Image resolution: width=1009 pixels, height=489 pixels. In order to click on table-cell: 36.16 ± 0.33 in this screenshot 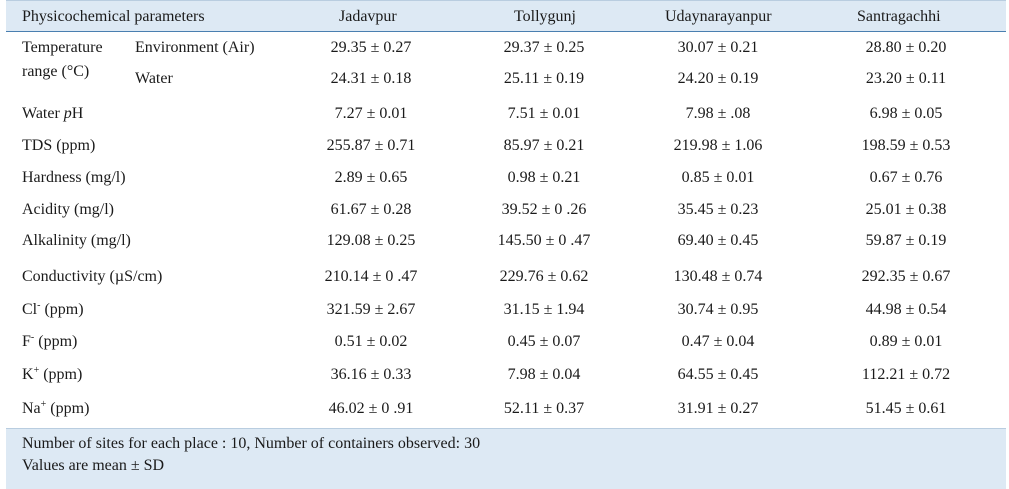, I will do `click(371, 374)`.